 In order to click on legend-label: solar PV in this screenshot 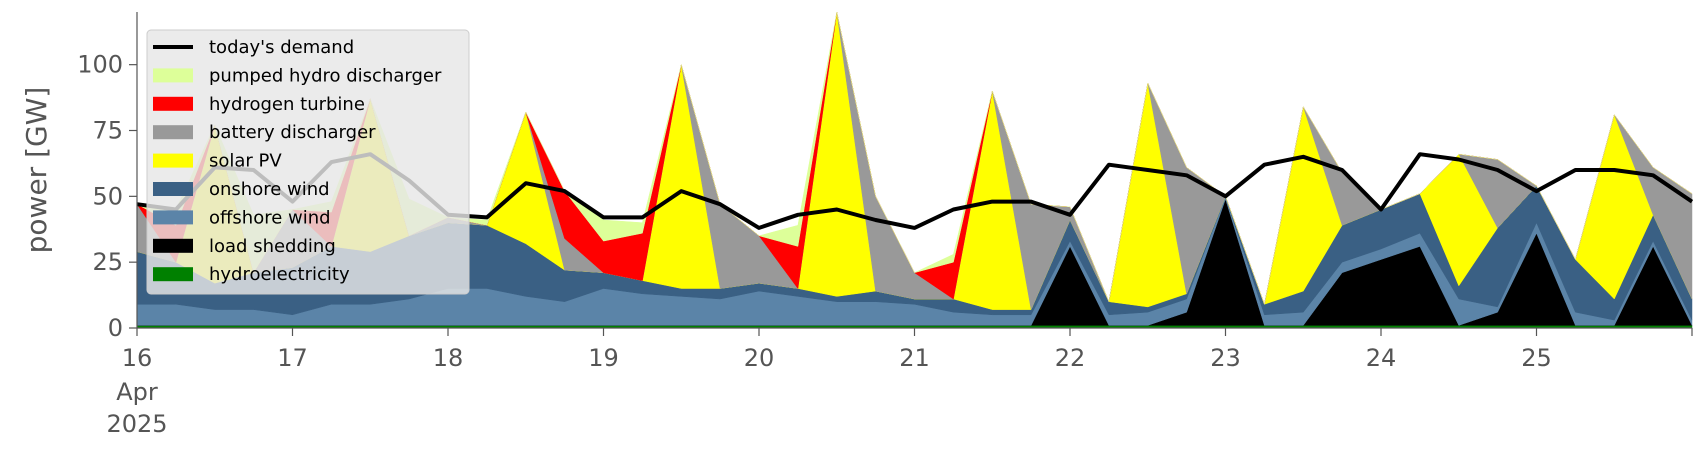, I will do `click(245, 161)`.